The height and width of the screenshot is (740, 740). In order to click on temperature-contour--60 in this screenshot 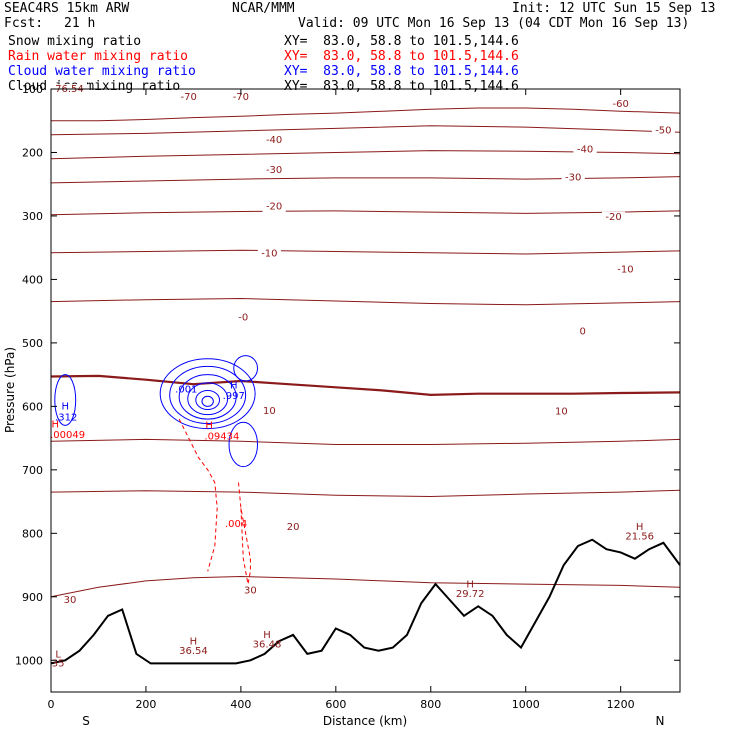, I will do `click(365, 130)`.